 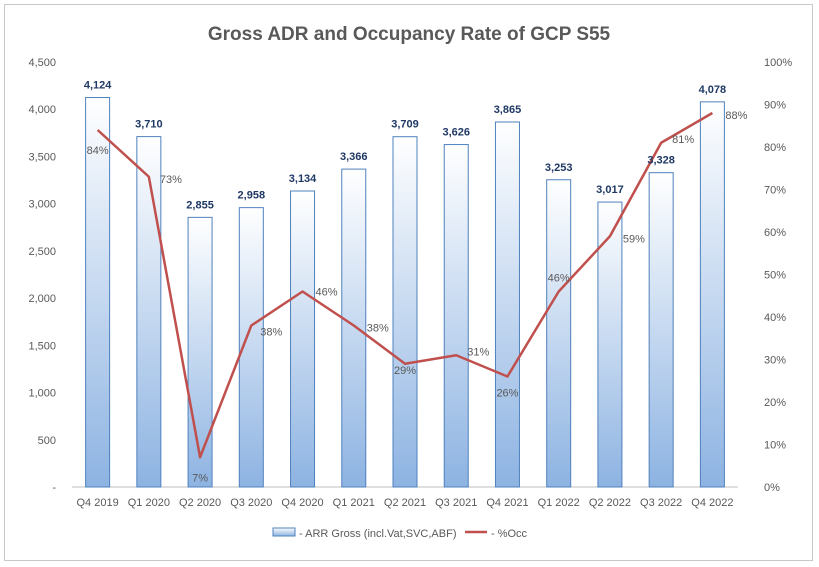 What do you see at coordinates (42, 63) in the screenshot?
I see `y-tick-label: 4,500` at bounding box center [42, 63].